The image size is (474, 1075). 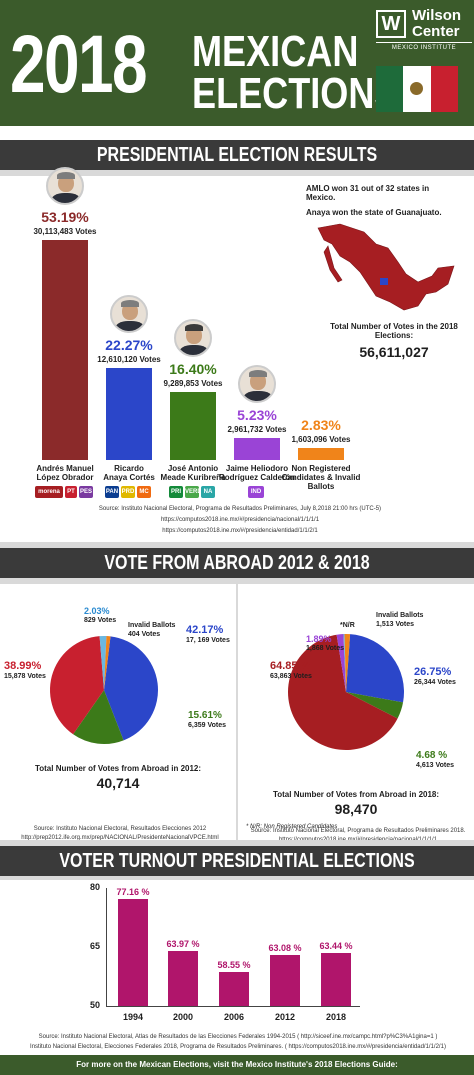 I want to click on logo-mark: W, so click(x=391, y=24).